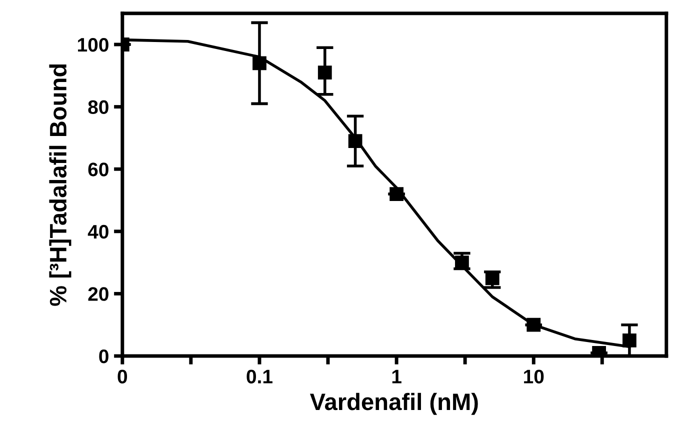  What do you see at coordinates (103, 356) in the screenshot?
I see `y-tick-label: 0` at bounding box center [103, 356].